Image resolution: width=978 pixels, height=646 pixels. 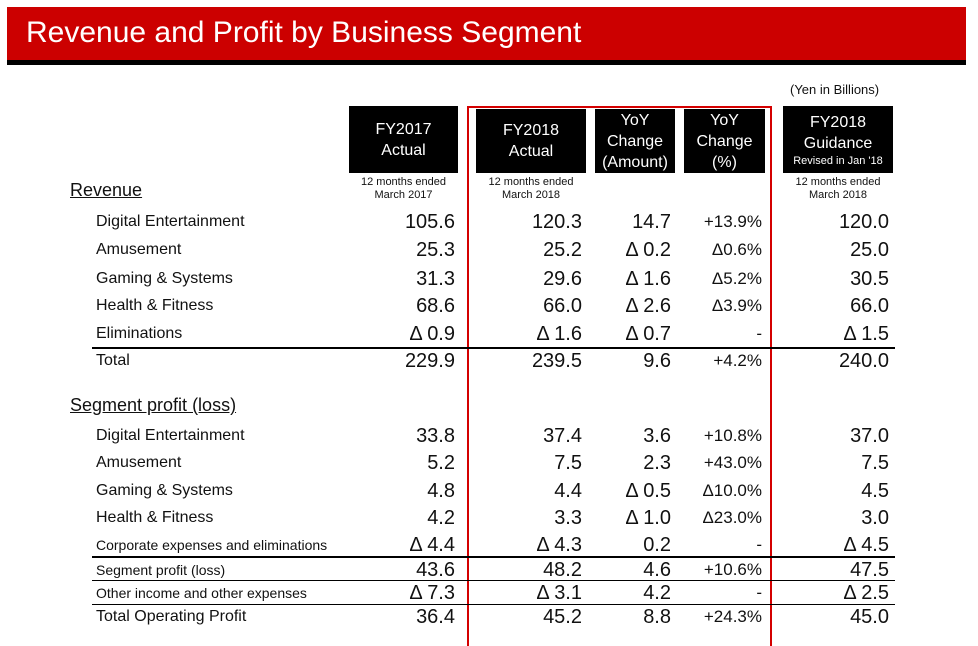 I want to click on section-heading-segment-profit: Segment profit (loss), so click(x=153, y=405).